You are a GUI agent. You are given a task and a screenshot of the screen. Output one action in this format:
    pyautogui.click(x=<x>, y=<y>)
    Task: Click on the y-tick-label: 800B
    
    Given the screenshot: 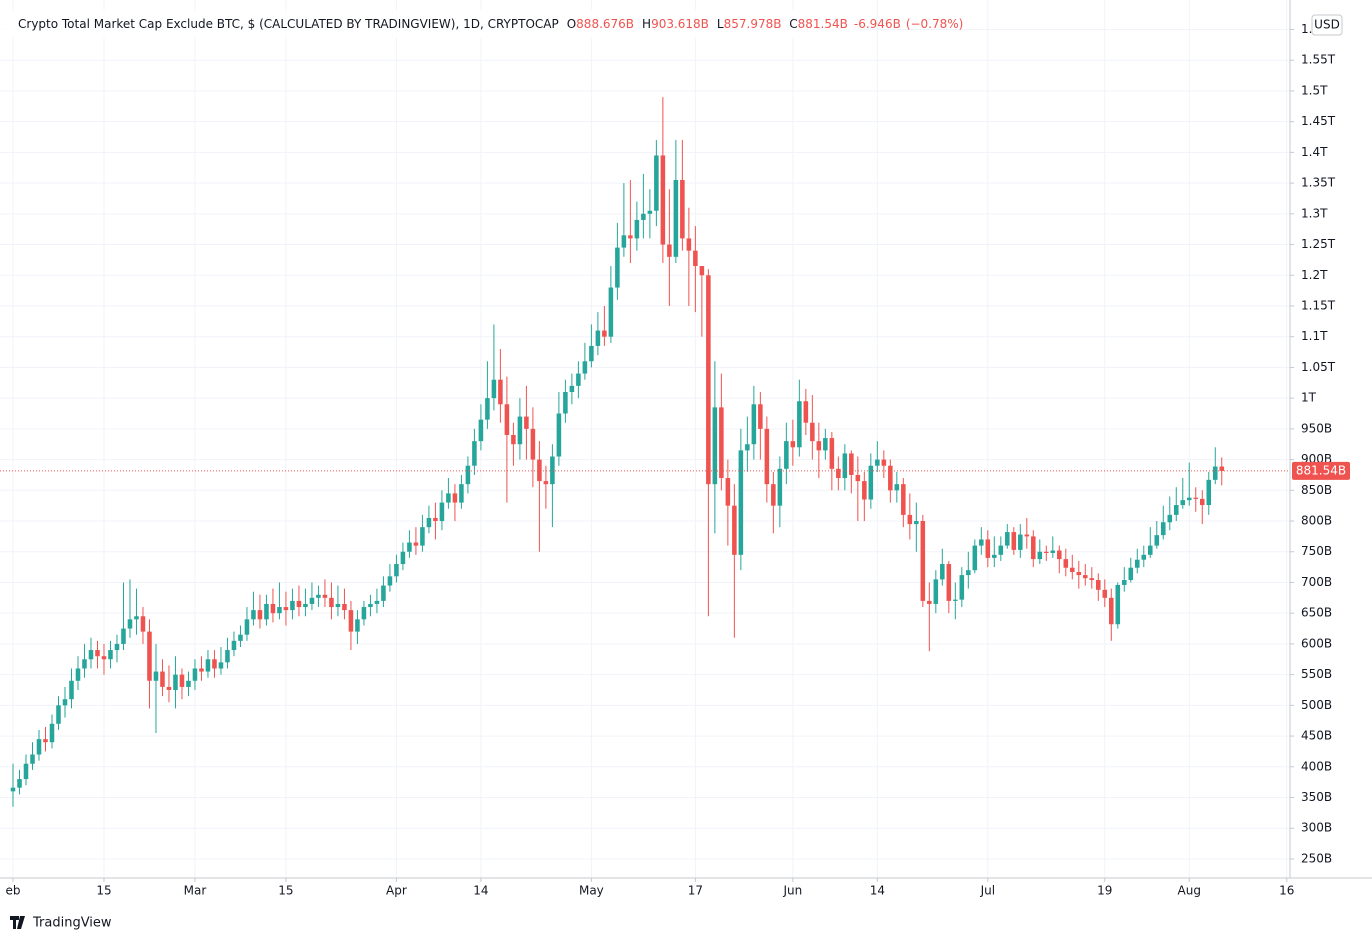 What is the action you would take?
    pyautogui.click(x=1316, y=521)
    